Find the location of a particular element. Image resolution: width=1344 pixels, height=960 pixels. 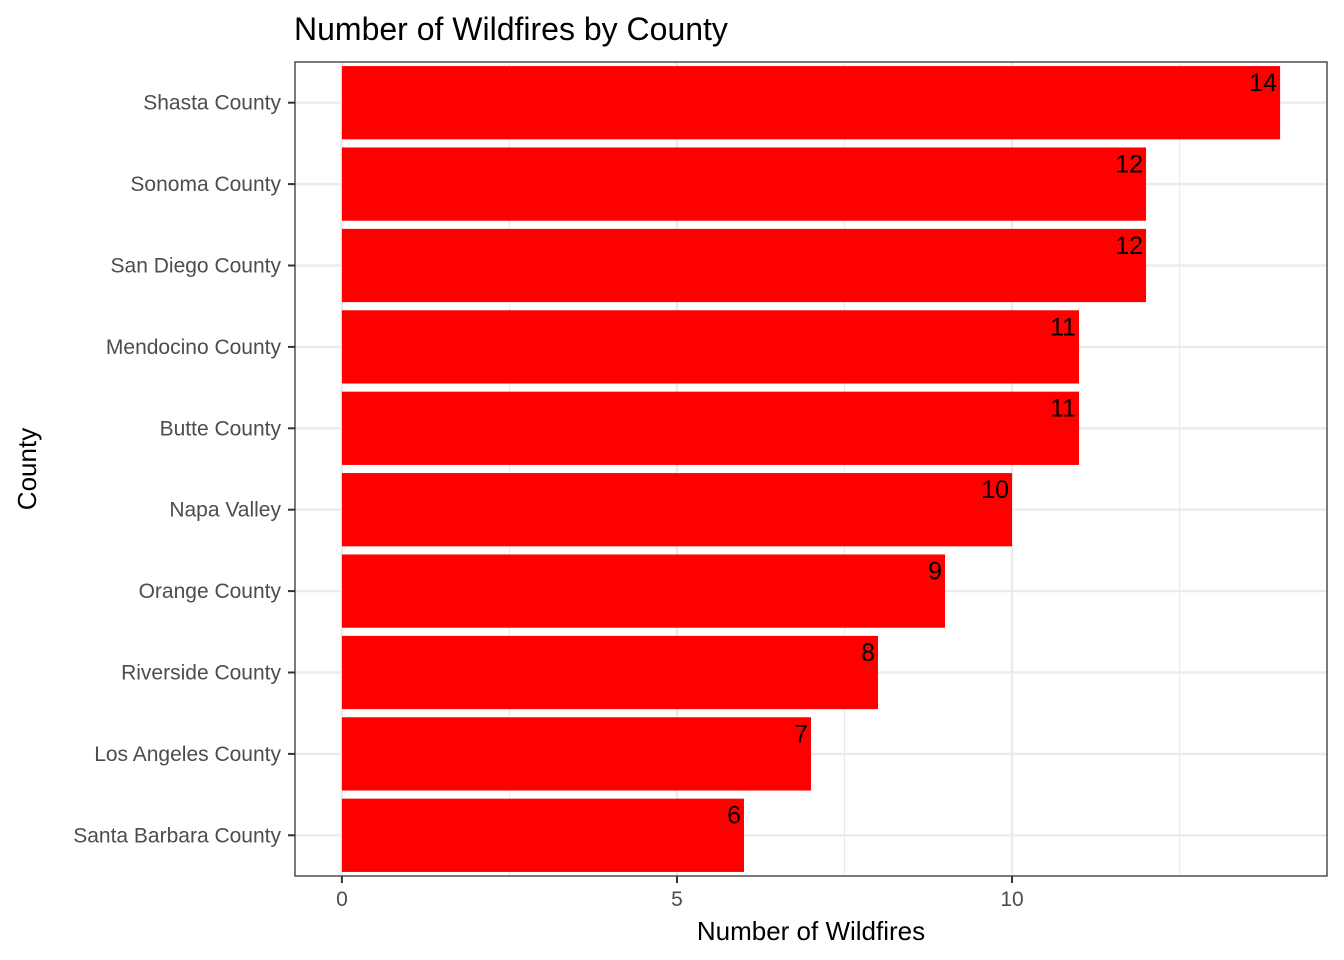

x-tick-label: 10 is located at coordinates (1011, 899).